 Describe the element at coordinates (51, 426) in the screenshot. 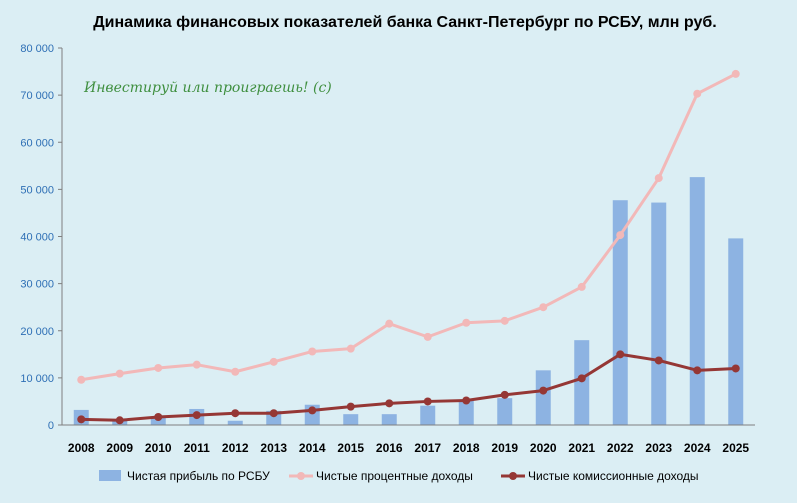

I see `y-tick-label: 0` at that location.